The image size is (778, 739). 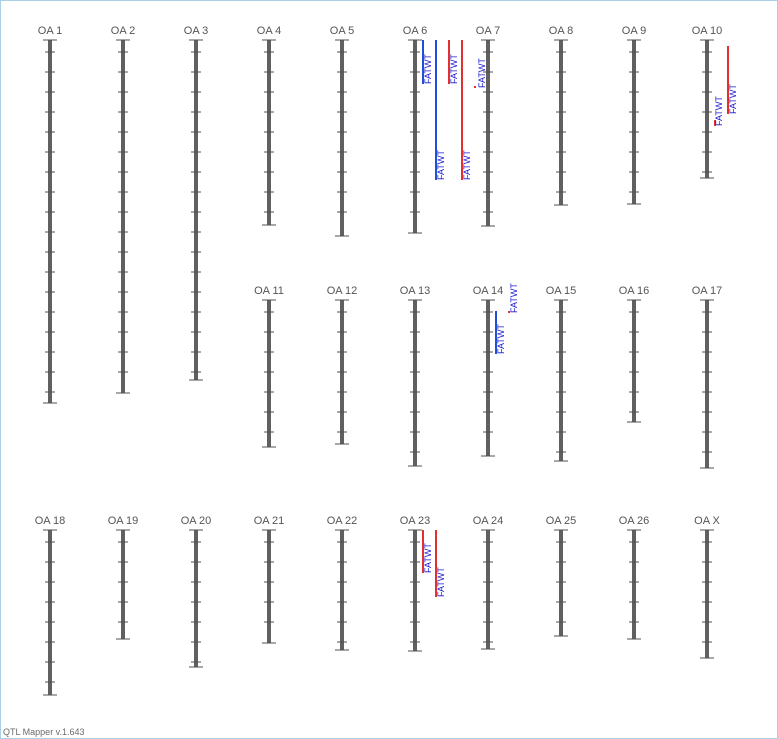 I want to click on chromosome-label-oa-7: OA 7, so click(x=488, y=31).